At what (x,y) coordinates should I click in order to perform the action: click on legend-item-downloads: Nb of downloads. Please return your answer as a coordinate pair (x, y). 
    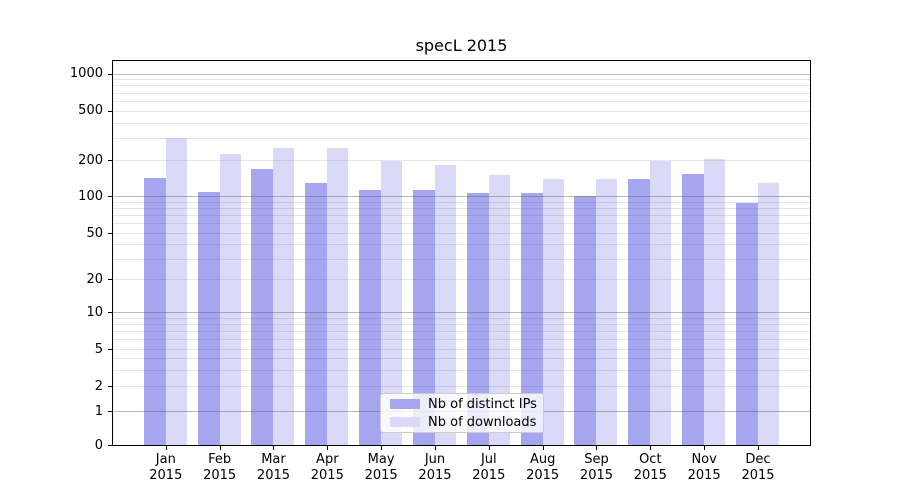
    Looking at the image, I should click on (462, 422).